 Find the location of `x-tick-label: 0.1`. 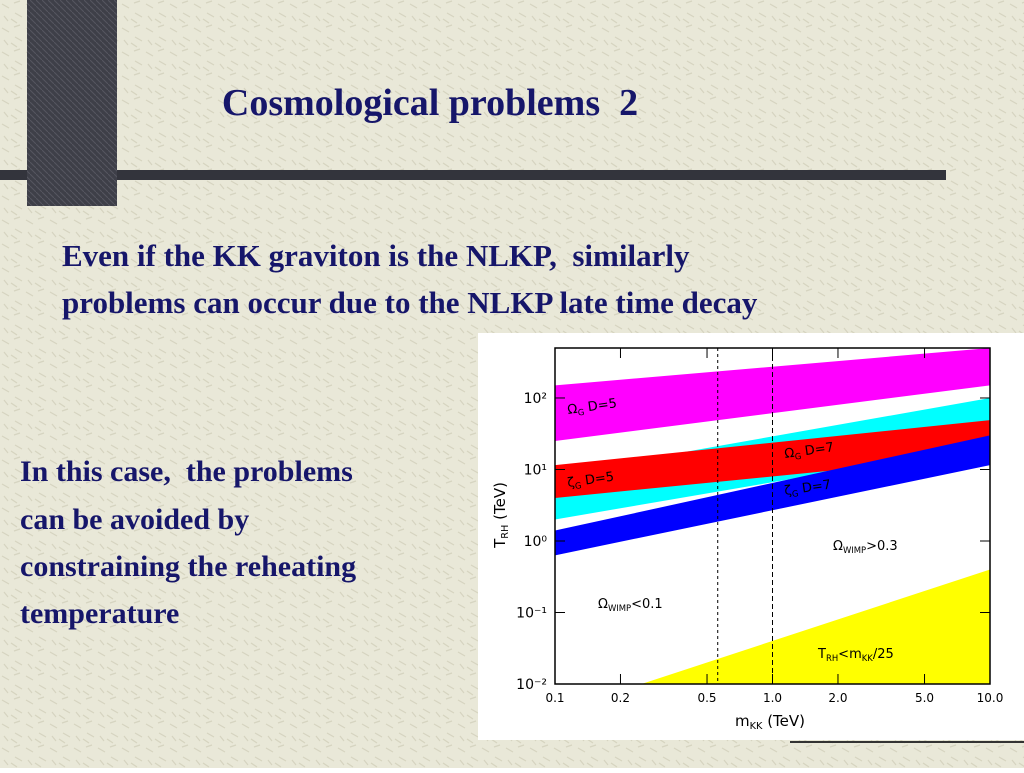

x-tick-label: 0.1 is located at coordinates (554, 698).